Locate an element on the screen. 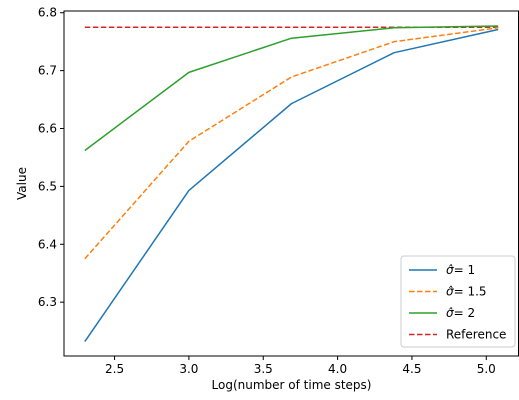  legend-label: Reference is located at coordinates (476, 335).